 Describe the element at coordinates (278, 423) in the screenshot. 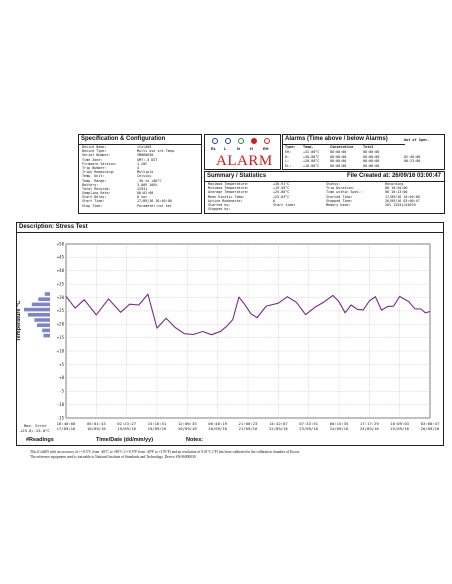

I see `x-tick-time: 14:42:07` at that location.